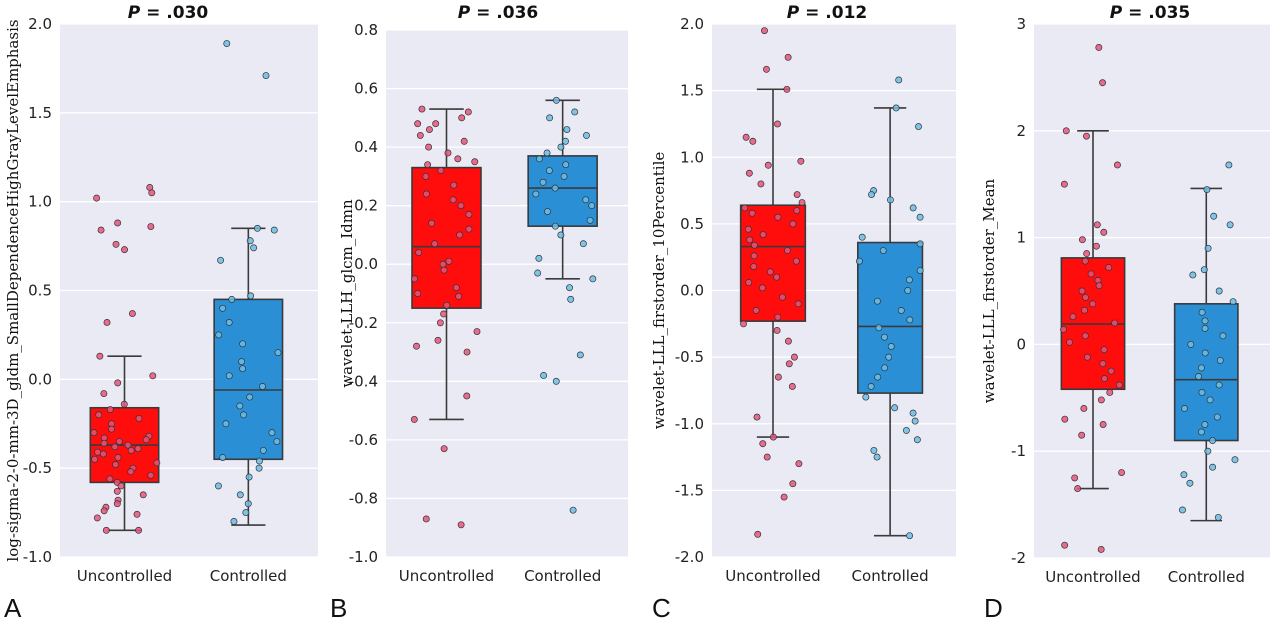  What do you see at coordinates (689, 357) in the screenshot?
I see `y-tick-label: -0.5` at bounding box center [689, 357].